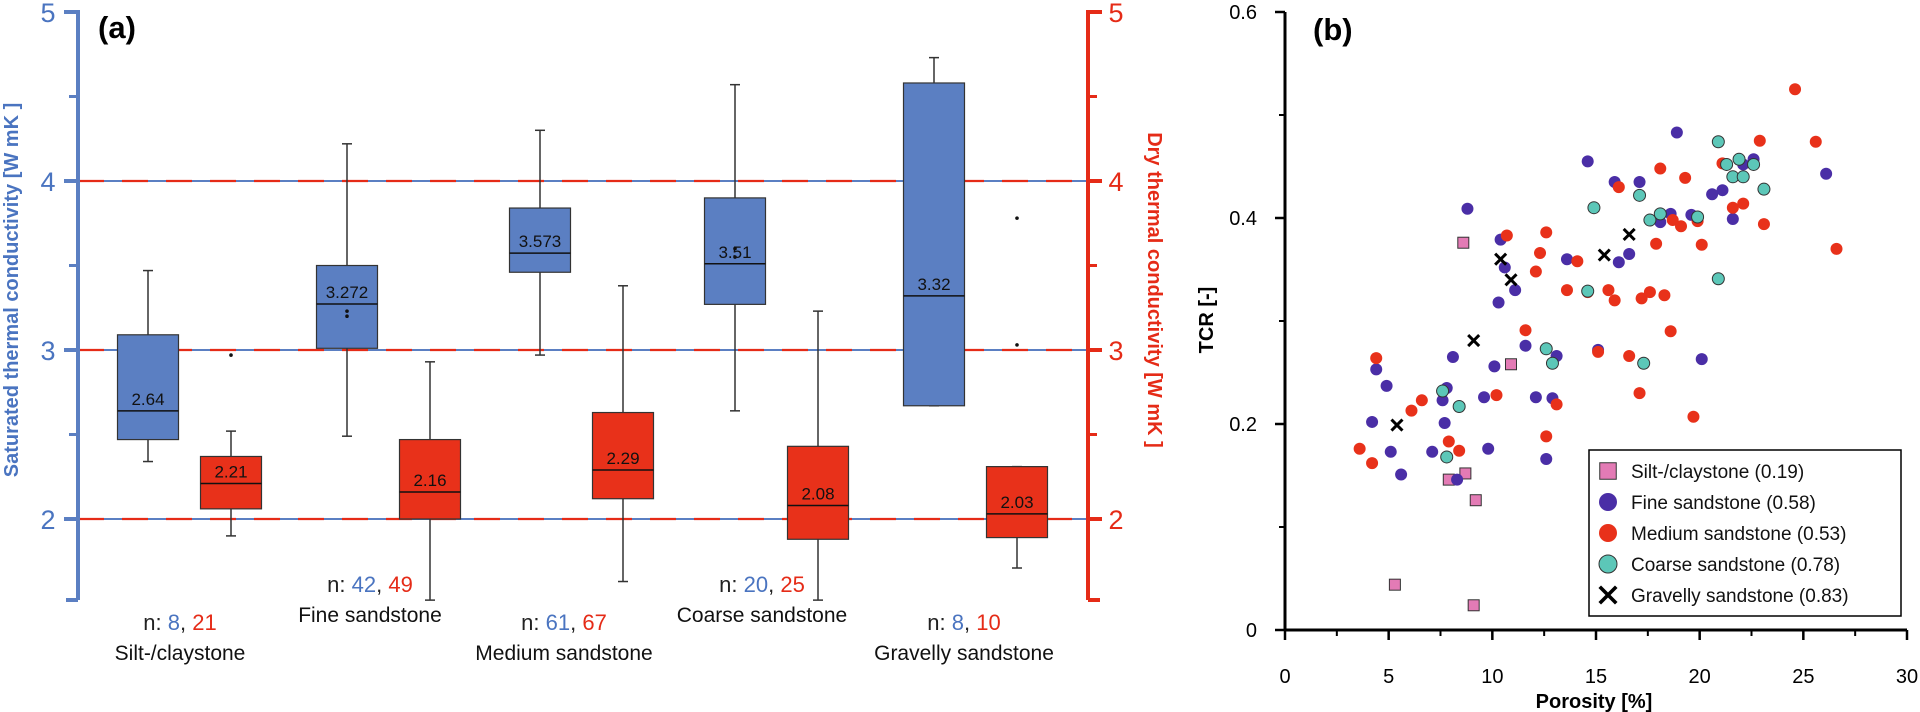 The width and height of the screenshot is (1920, 712). What do you see at coordinates (204, 622) in the screenshot?
I see `sample-size-dry: 21` at bounding box center [204, 622].